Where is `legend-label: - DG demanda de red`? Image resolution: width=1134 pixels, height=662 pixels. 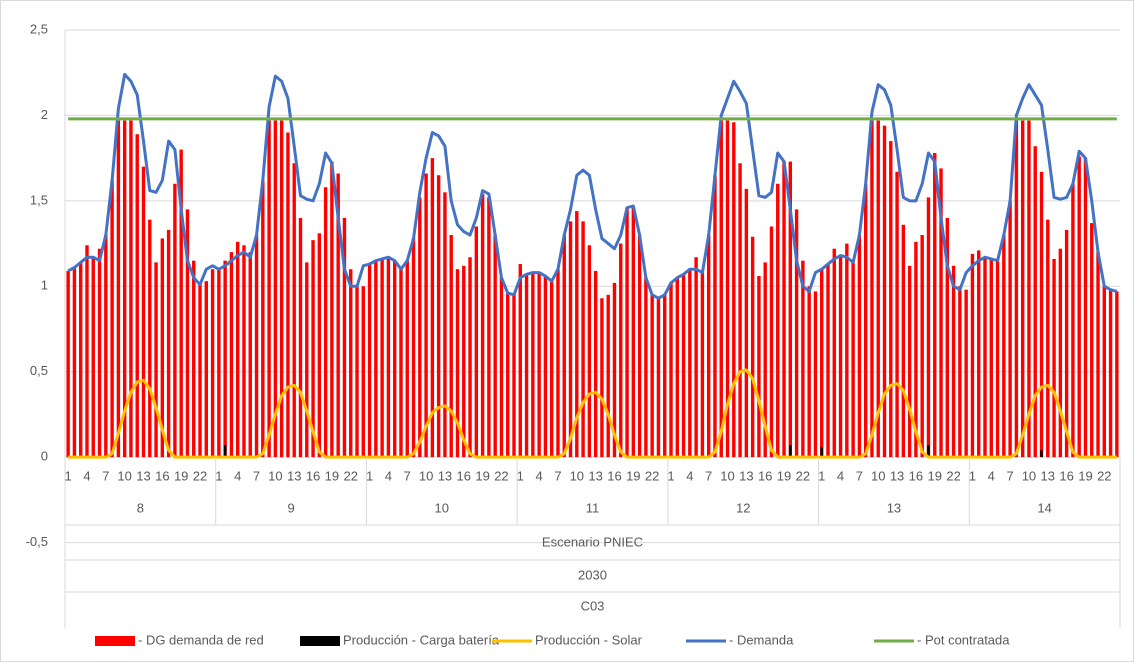
legend-label: - DG demanda de red is located at coordinates (201, 639).